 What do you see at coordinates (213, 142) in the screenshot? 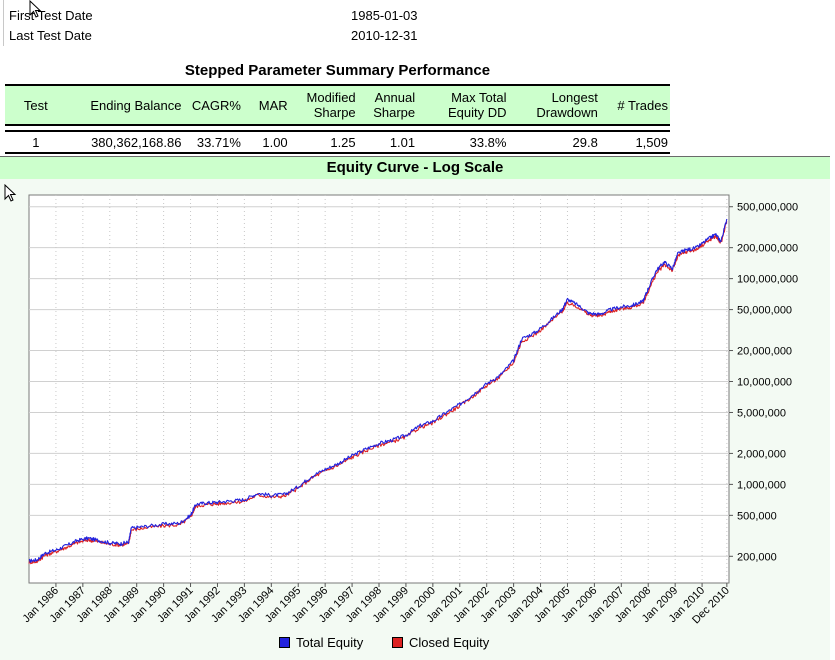
I see `cell-cagr: 33.71%` at bounding box center [213, 142].